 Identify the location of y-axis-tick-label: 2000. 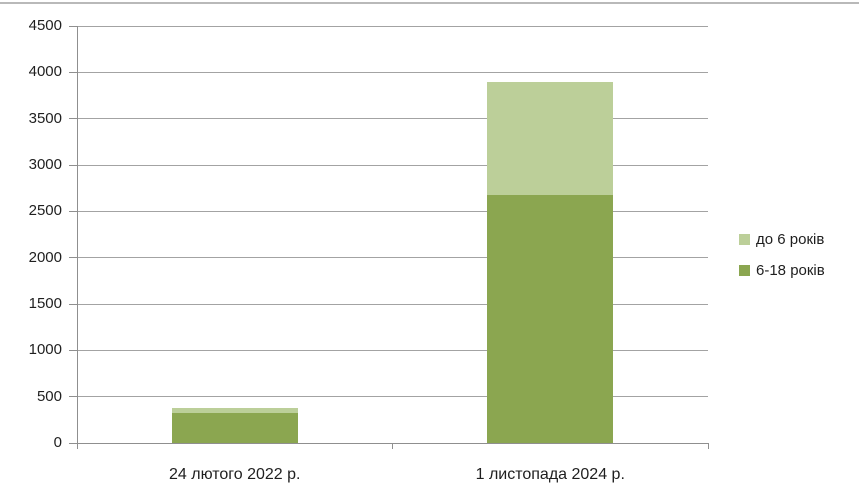
(45, 257).